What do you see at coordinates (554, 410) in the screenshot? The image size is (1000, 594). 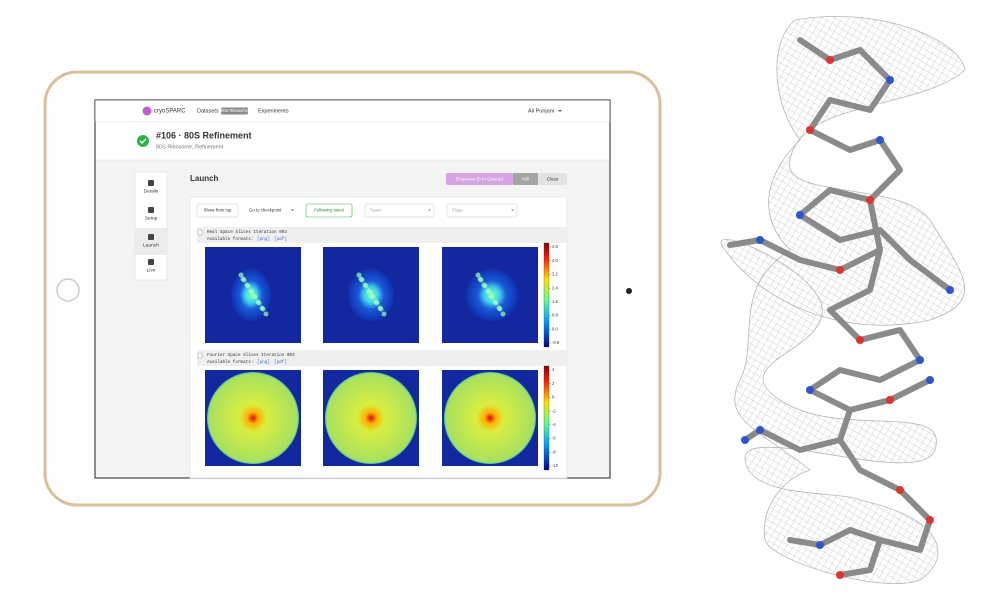 I see `colorbar-label: -2` at bounding box center [554, 410].